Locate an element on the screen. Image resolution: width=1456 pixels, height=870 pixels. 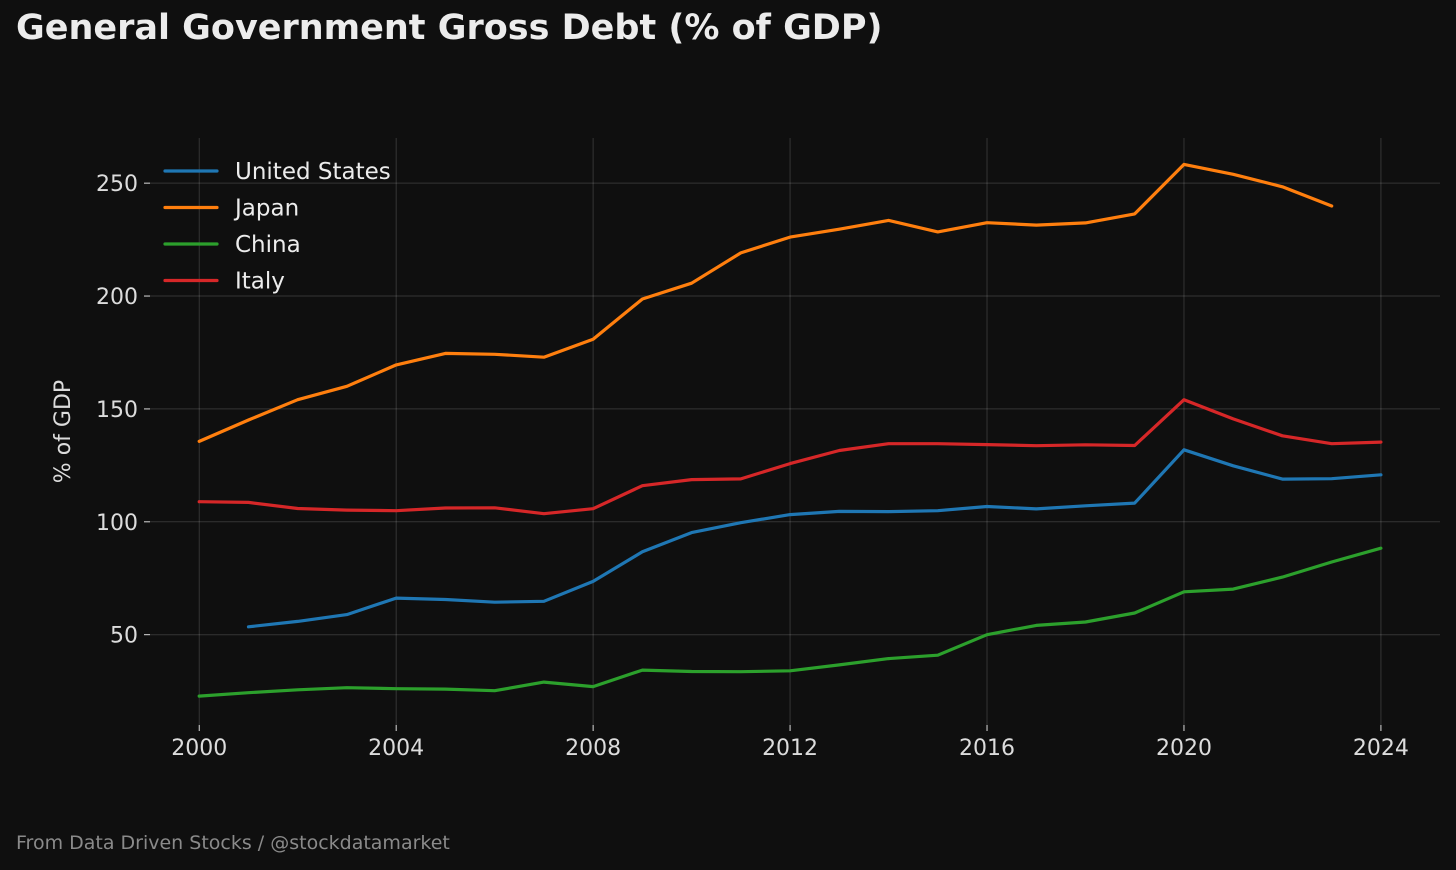
y-tick-label: 100 is located at coordinates (117, 523).